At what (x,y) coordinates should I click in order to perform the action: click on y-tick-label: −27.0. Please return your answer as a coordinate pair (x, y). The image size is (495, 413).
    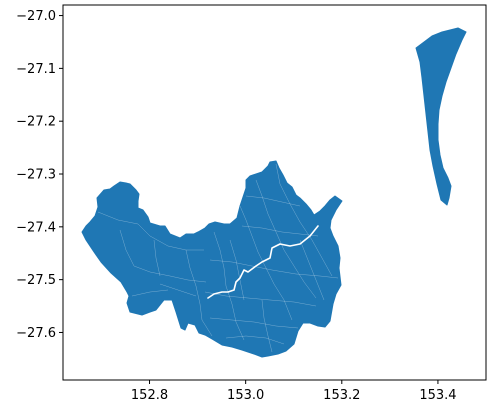
    Looking at the image, I should click on (36, 16).